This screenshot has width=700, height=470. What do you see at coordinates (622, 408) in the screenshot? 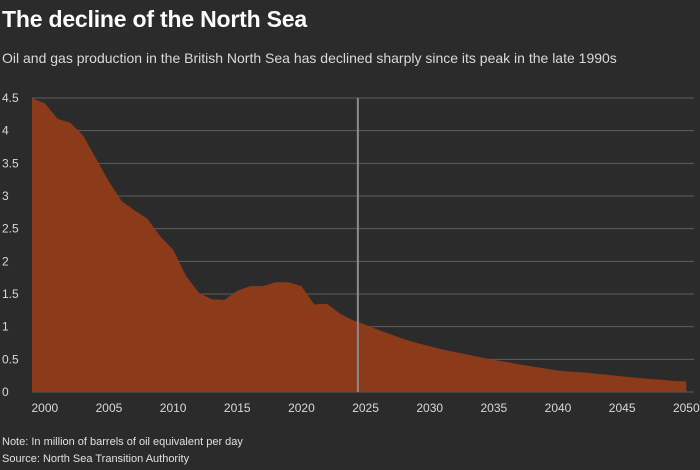
I see `x-tick-label: 2045` at bounding box center [622, 408].